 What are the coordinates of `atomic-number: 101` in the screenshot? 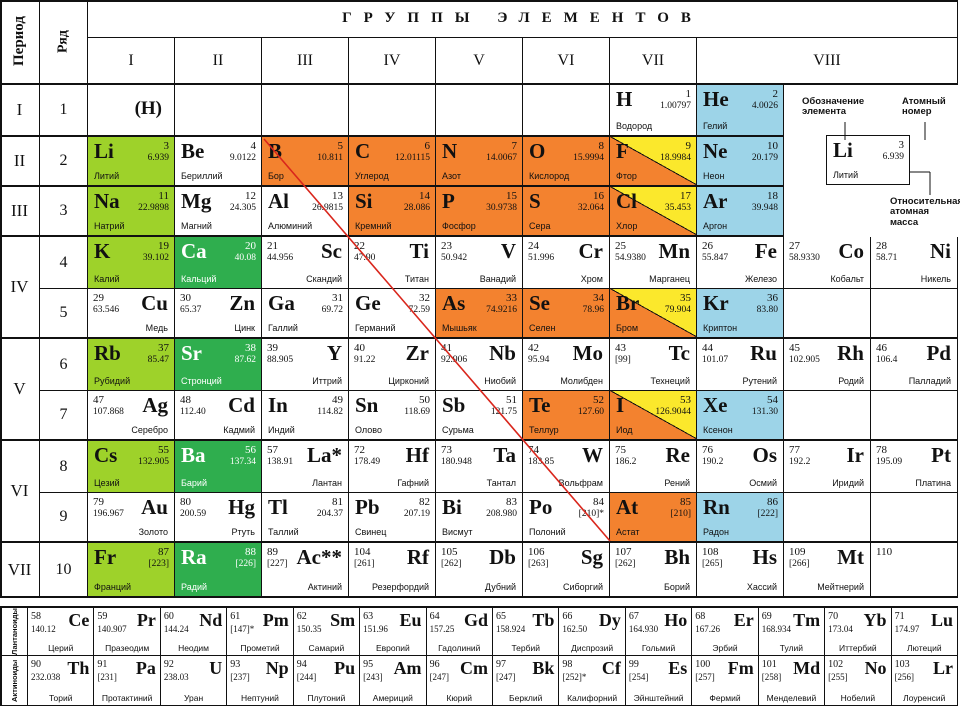 It's located at (769, 664).